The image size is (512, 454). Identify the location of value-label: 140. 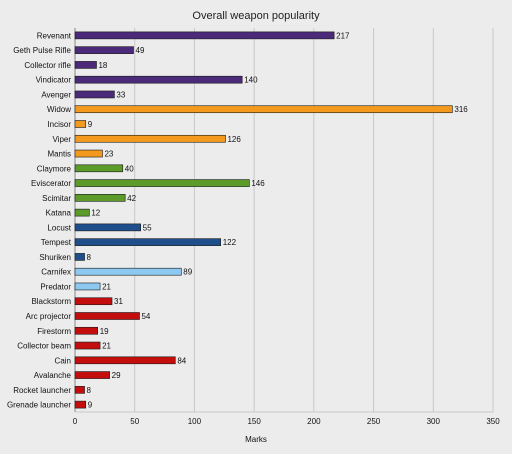
(251, 80).